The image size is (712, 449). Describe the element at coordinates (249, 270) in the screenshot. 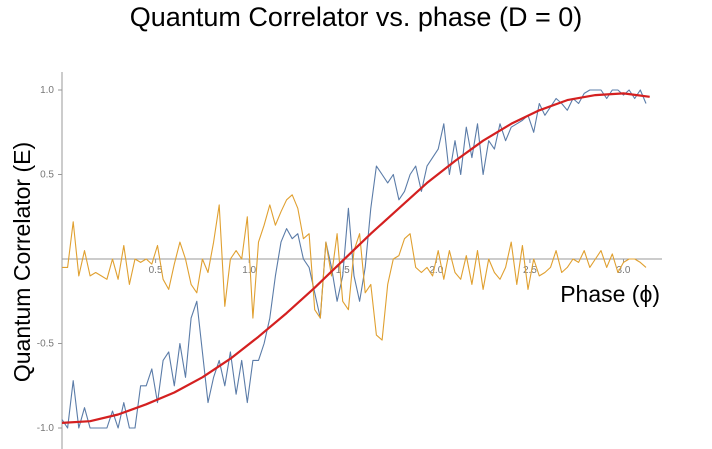

I see `x-tick-label: 1.0` at that location.